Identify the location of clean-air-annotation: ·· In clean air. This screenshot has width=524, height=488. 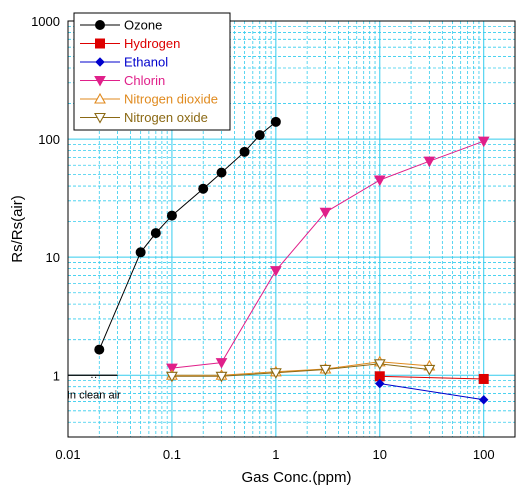
(94, 386).